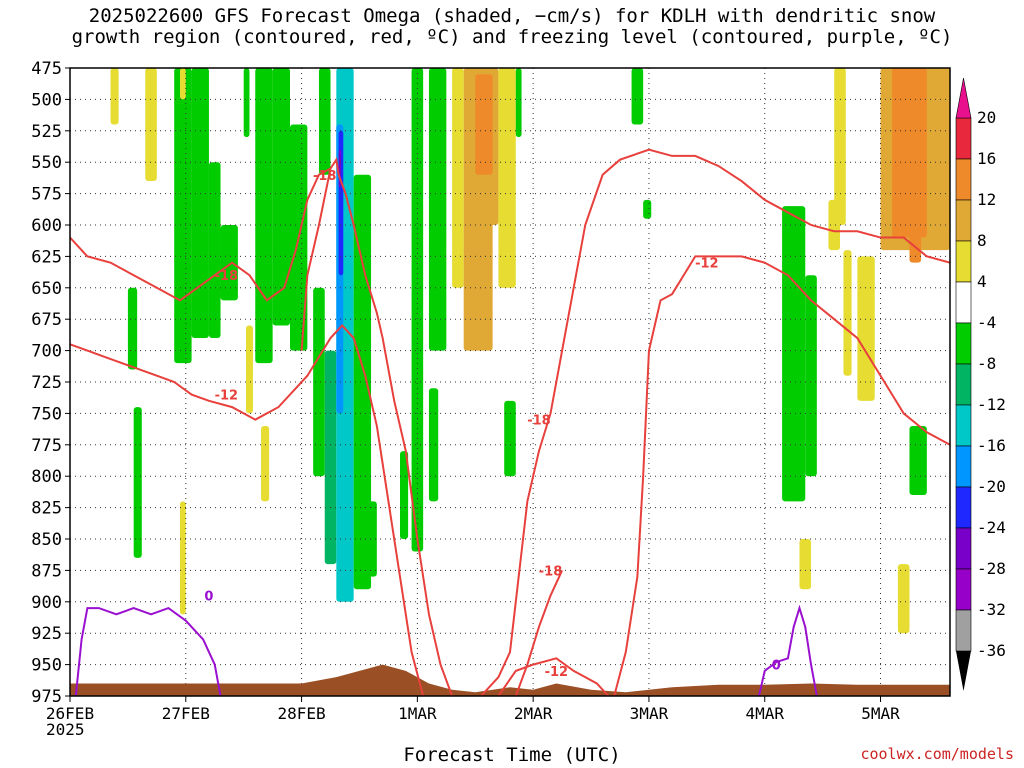 The image size is (1024, 768). Describe the element at coordinates (991, 609) in the screenshot. I see `colorbar-label-12: -32` at that location.